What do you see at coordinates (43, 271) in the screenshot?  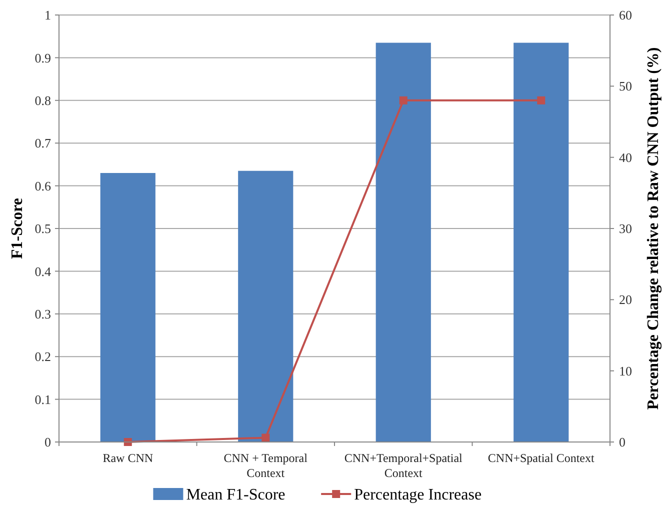 I see `y-tick-label: 0.4` at bounding box center [43, 271].